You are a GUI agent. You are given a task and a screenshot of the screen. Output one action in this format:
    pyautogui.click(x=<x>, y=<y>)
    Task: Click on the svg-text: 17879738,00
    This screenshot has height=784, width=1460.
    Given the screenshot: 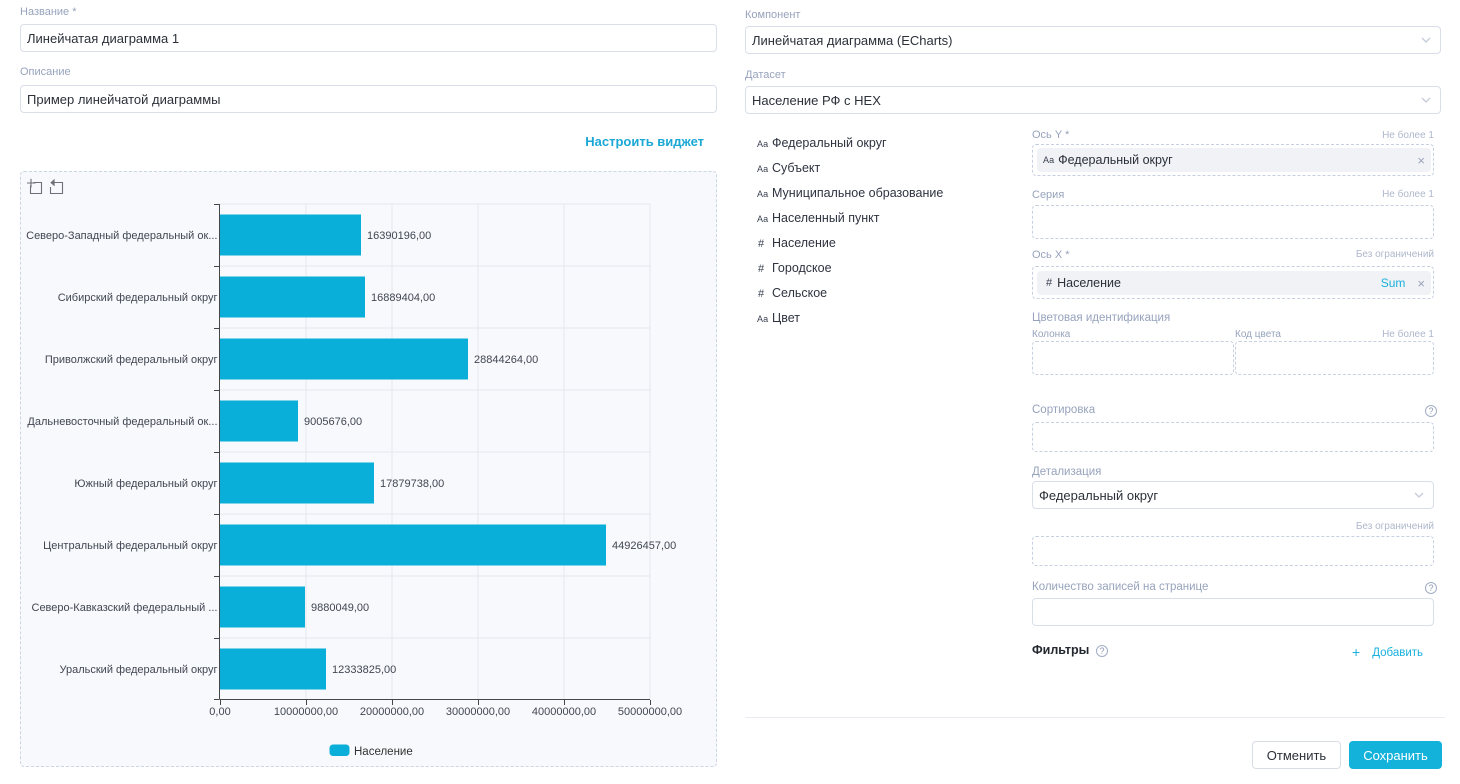 What is the action you would take?
    pyautogui.click(x=412, y=484)
    